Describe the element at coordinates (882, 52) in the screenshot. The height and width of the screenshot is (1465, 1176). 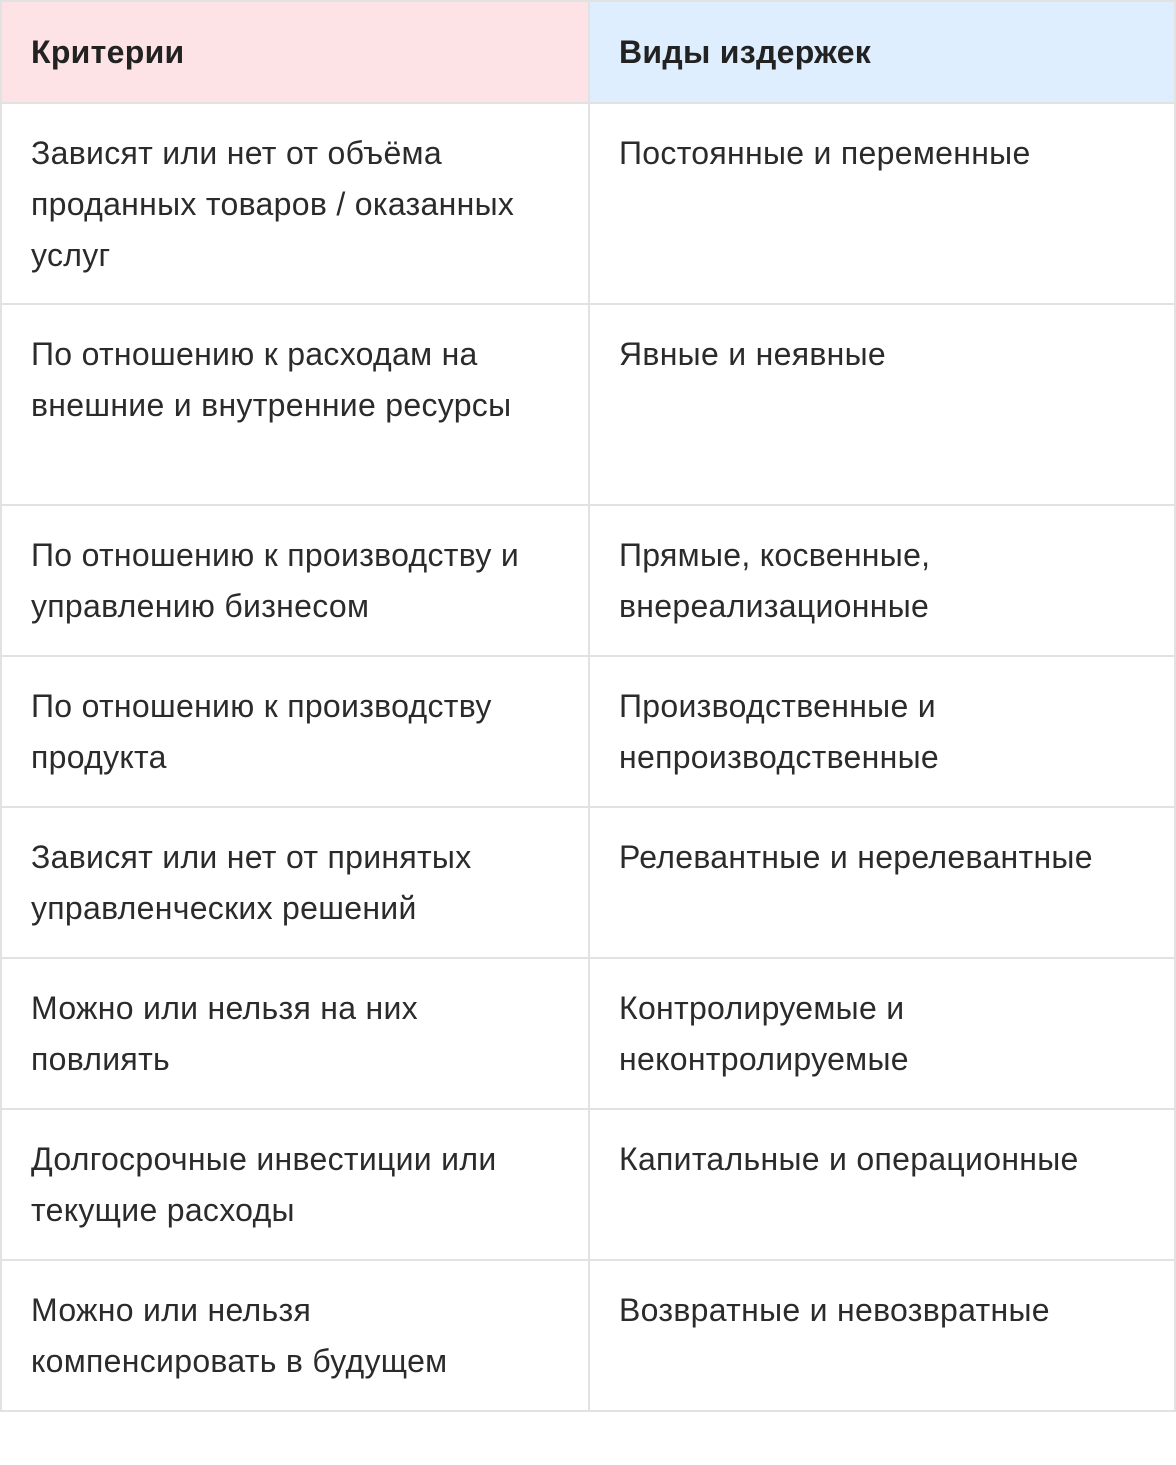
I see `header-cost-types: Виды издержек` at that location.